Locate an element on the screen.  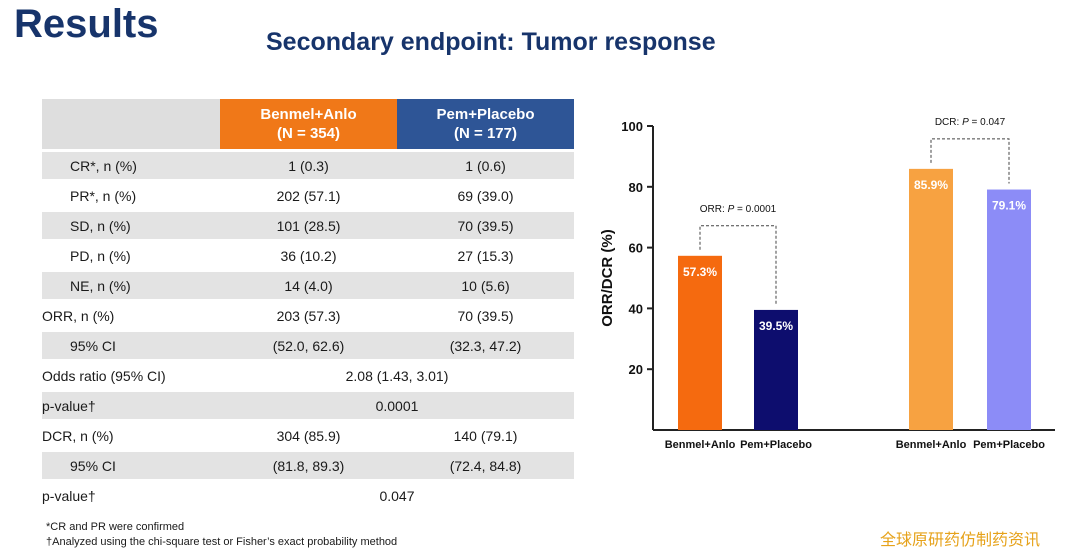
table-row: p-value† 0.0001 is located at coordinates (308, 406).